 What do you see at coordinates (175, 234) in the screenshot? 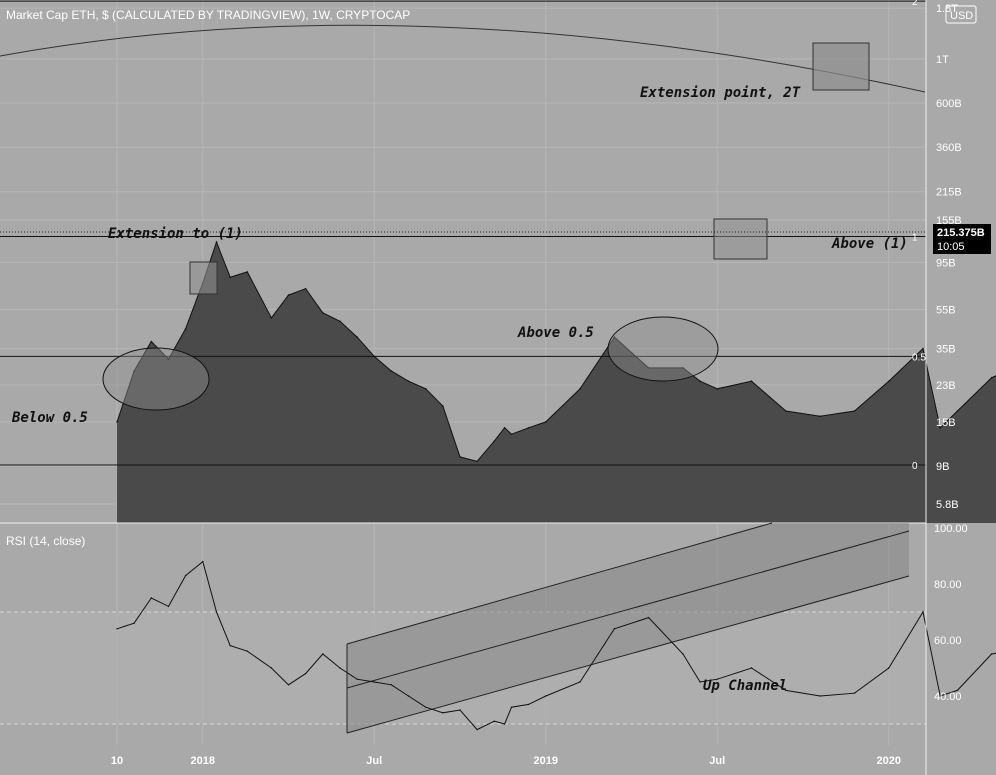
I see `annotation-extension-1: Extension to (1)` at bounding box center [175, 234].